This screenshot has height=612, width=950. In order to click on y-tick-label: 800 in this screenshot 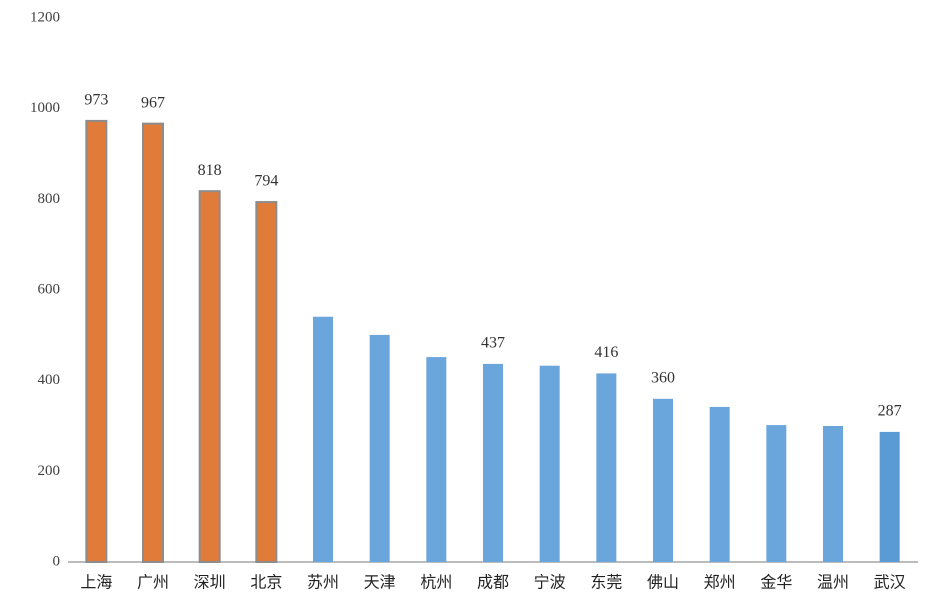, I will do `click(49, 199)`.